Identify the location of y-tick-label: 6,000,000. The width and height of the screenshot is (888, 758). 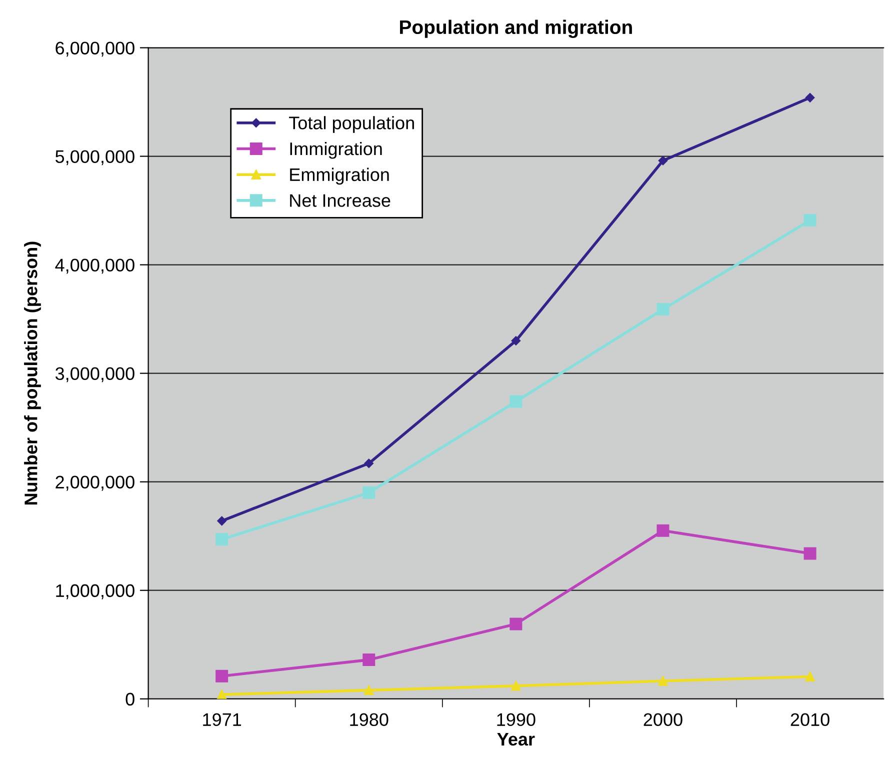
(95, 49).